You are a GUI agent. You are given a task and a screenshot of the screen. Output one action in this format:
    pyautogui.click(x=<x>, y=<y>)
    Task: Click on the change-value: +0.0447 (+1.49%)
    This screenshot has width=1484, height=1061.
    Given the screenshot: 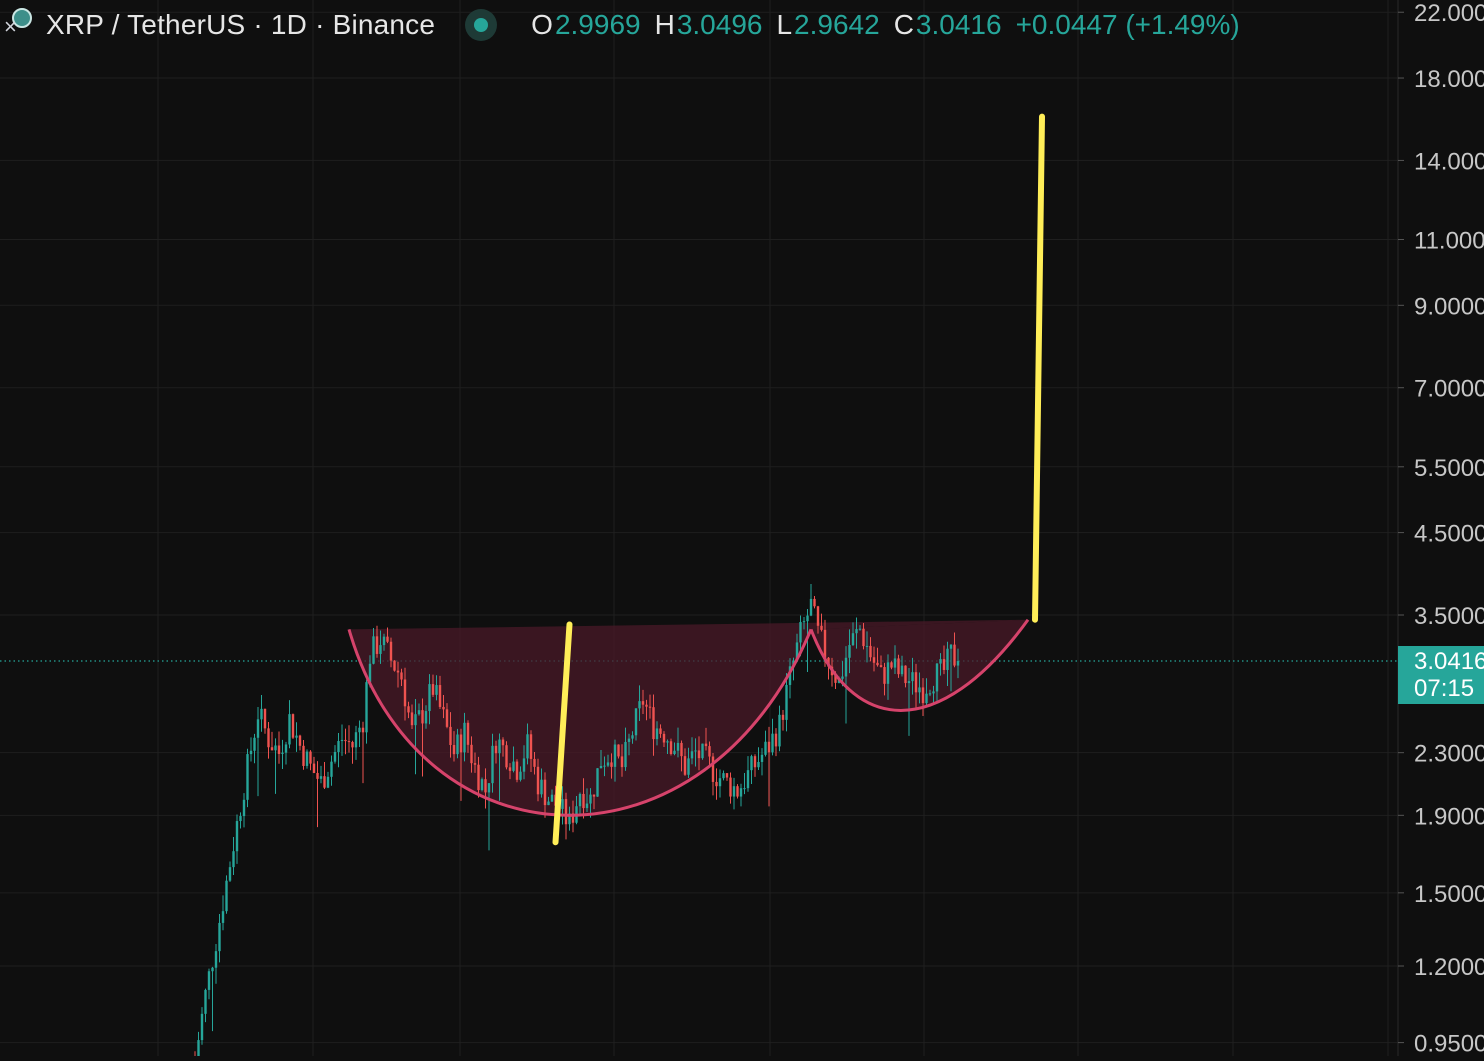 What is the action you would take?
    pyautogui.click(x=1127, y=24)
    